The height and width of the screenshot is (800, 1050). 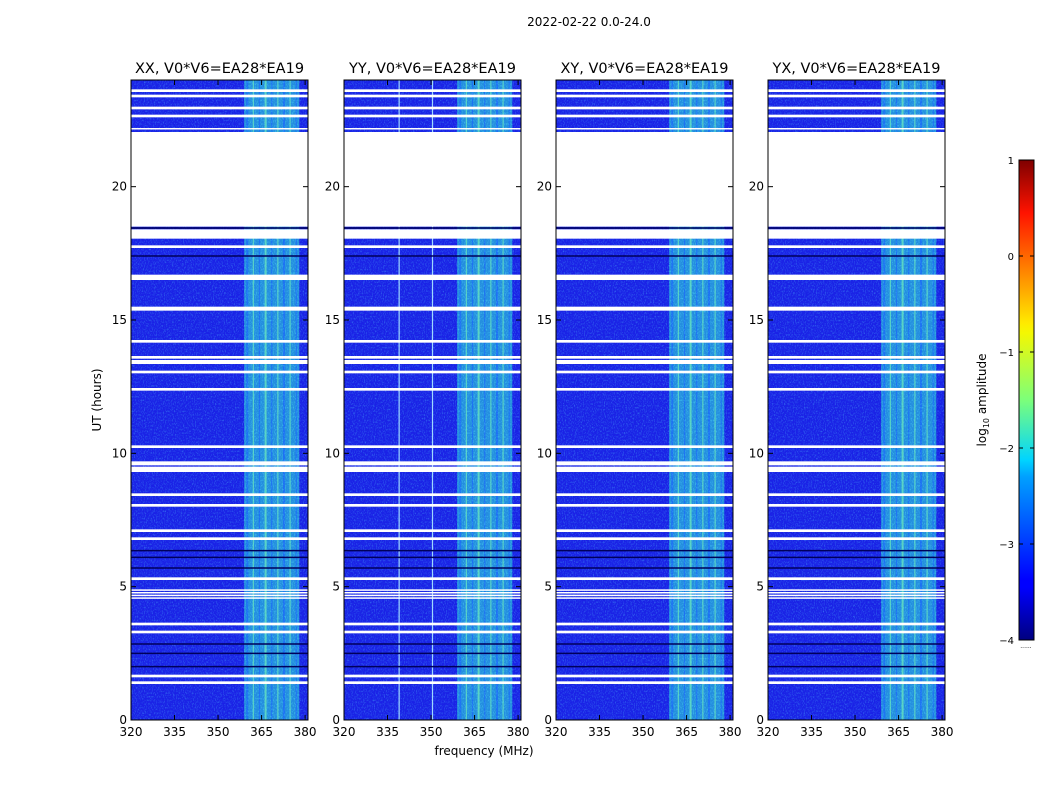 I want to click on colorbar-label: log10 amplitude, so click(x=983, y=400).